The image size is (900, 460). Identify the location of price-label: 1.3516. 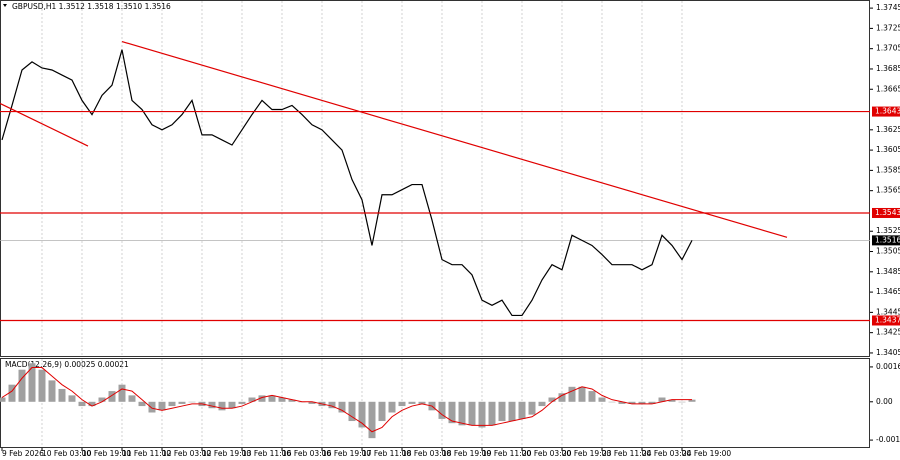
(887, 239).